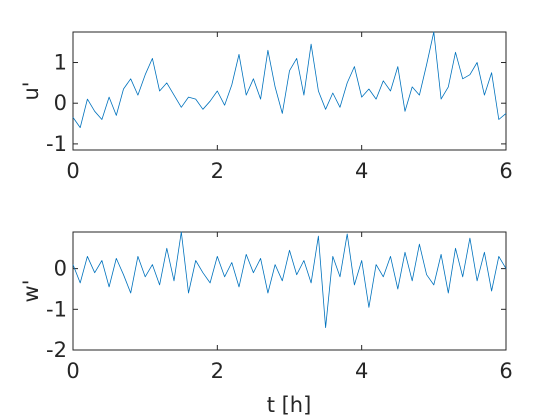 The height and width of the screenshot is (420, 560). I want to click on u-prime-x-tick-label: 2, so click(217, 171).